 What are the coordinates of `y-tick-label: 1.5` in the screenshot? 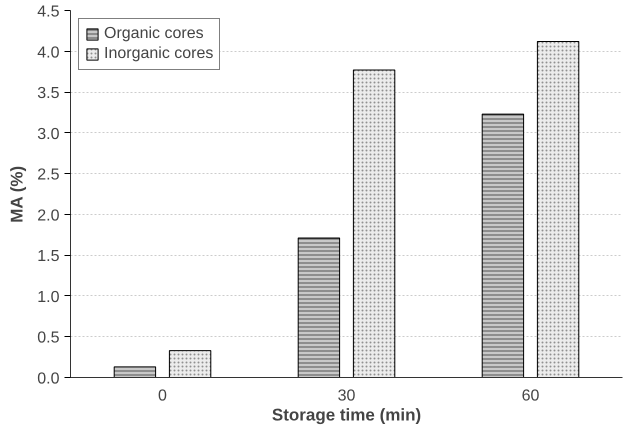 It's located at (48, 257).